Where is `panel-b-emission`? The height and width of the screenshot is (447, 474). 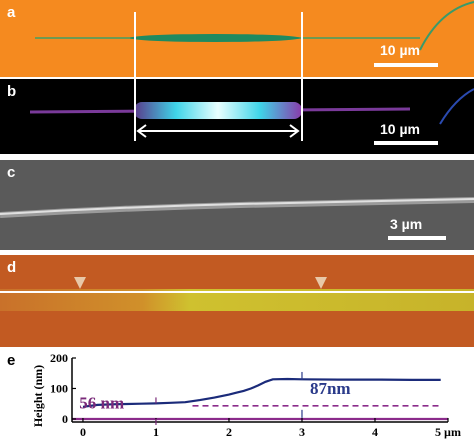 panel-b-emission is located at coordinates (251, 106).